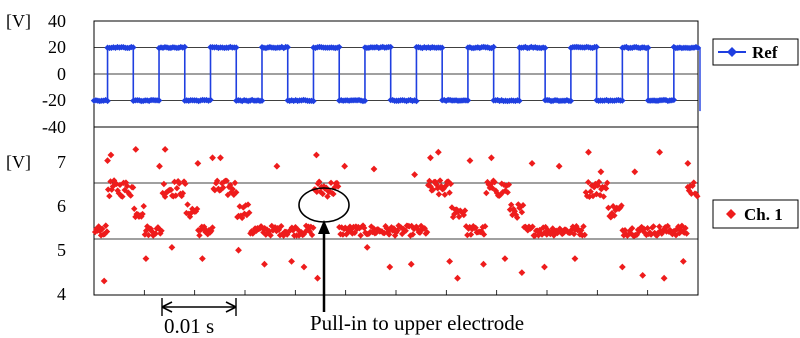 This screenshot has height=338, width=800. Describe the element at coordinates (54, 127) in the screenshot. I see `ref-ytick-neg40: -40` at that location.